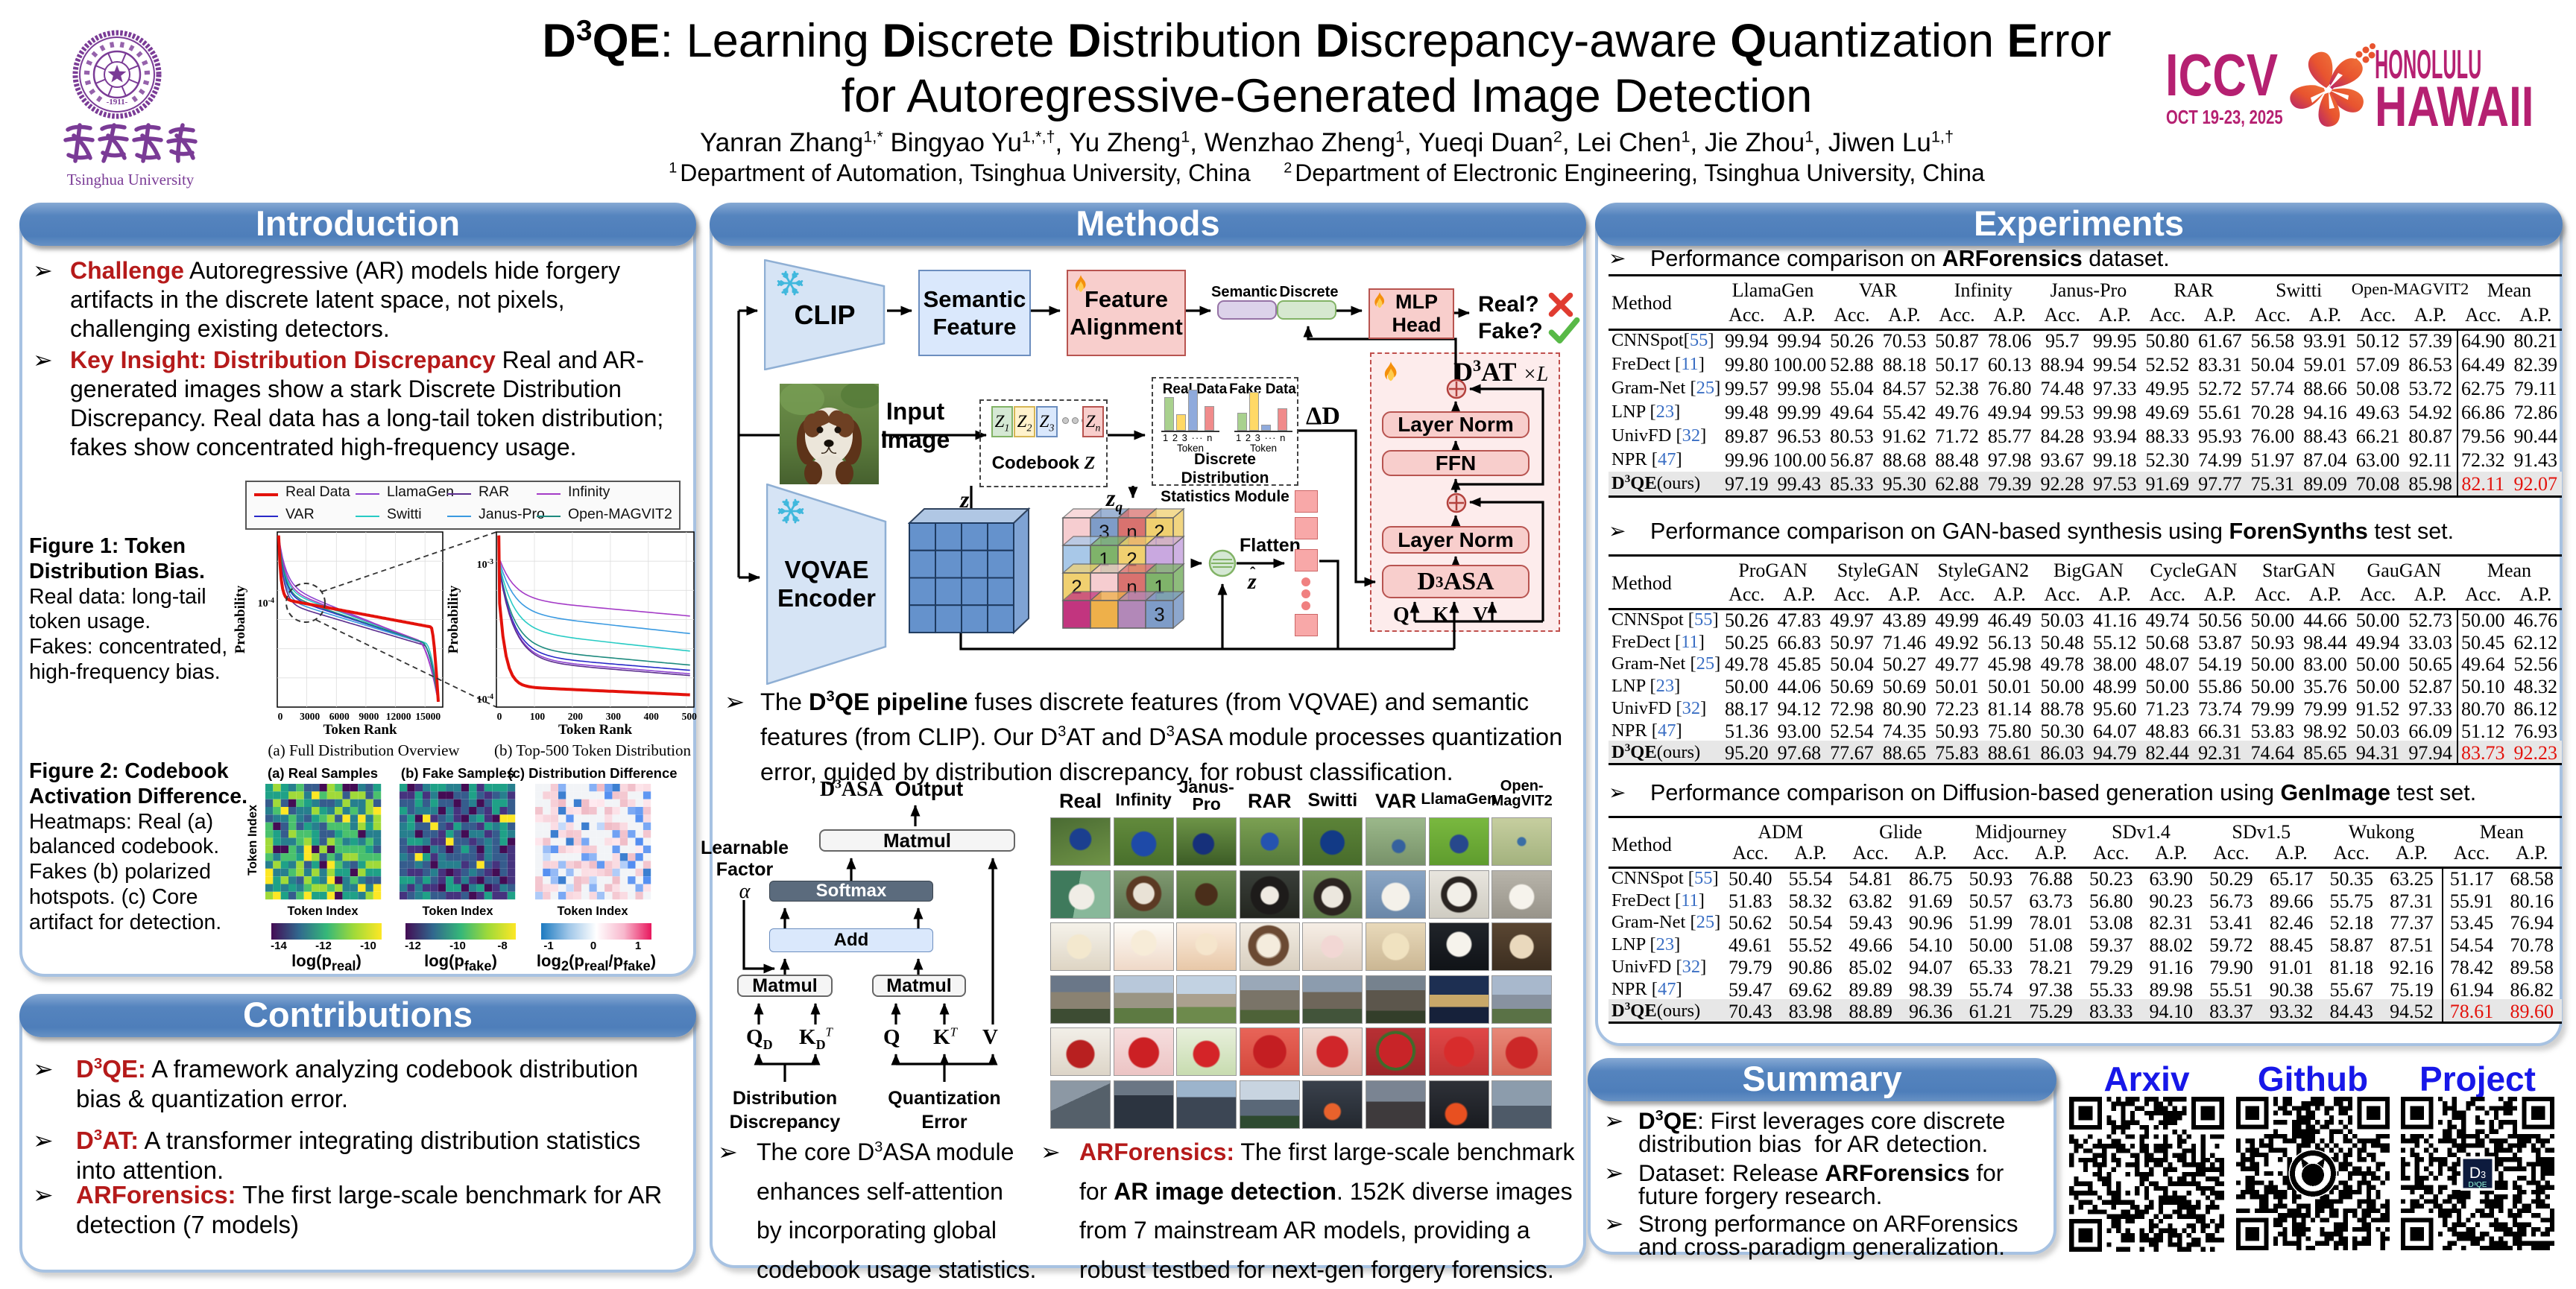 This screenshot has height=1289, width=2576. I want to click on svg-text: (b) Top-500 Token Distribution, so click(593, 750).